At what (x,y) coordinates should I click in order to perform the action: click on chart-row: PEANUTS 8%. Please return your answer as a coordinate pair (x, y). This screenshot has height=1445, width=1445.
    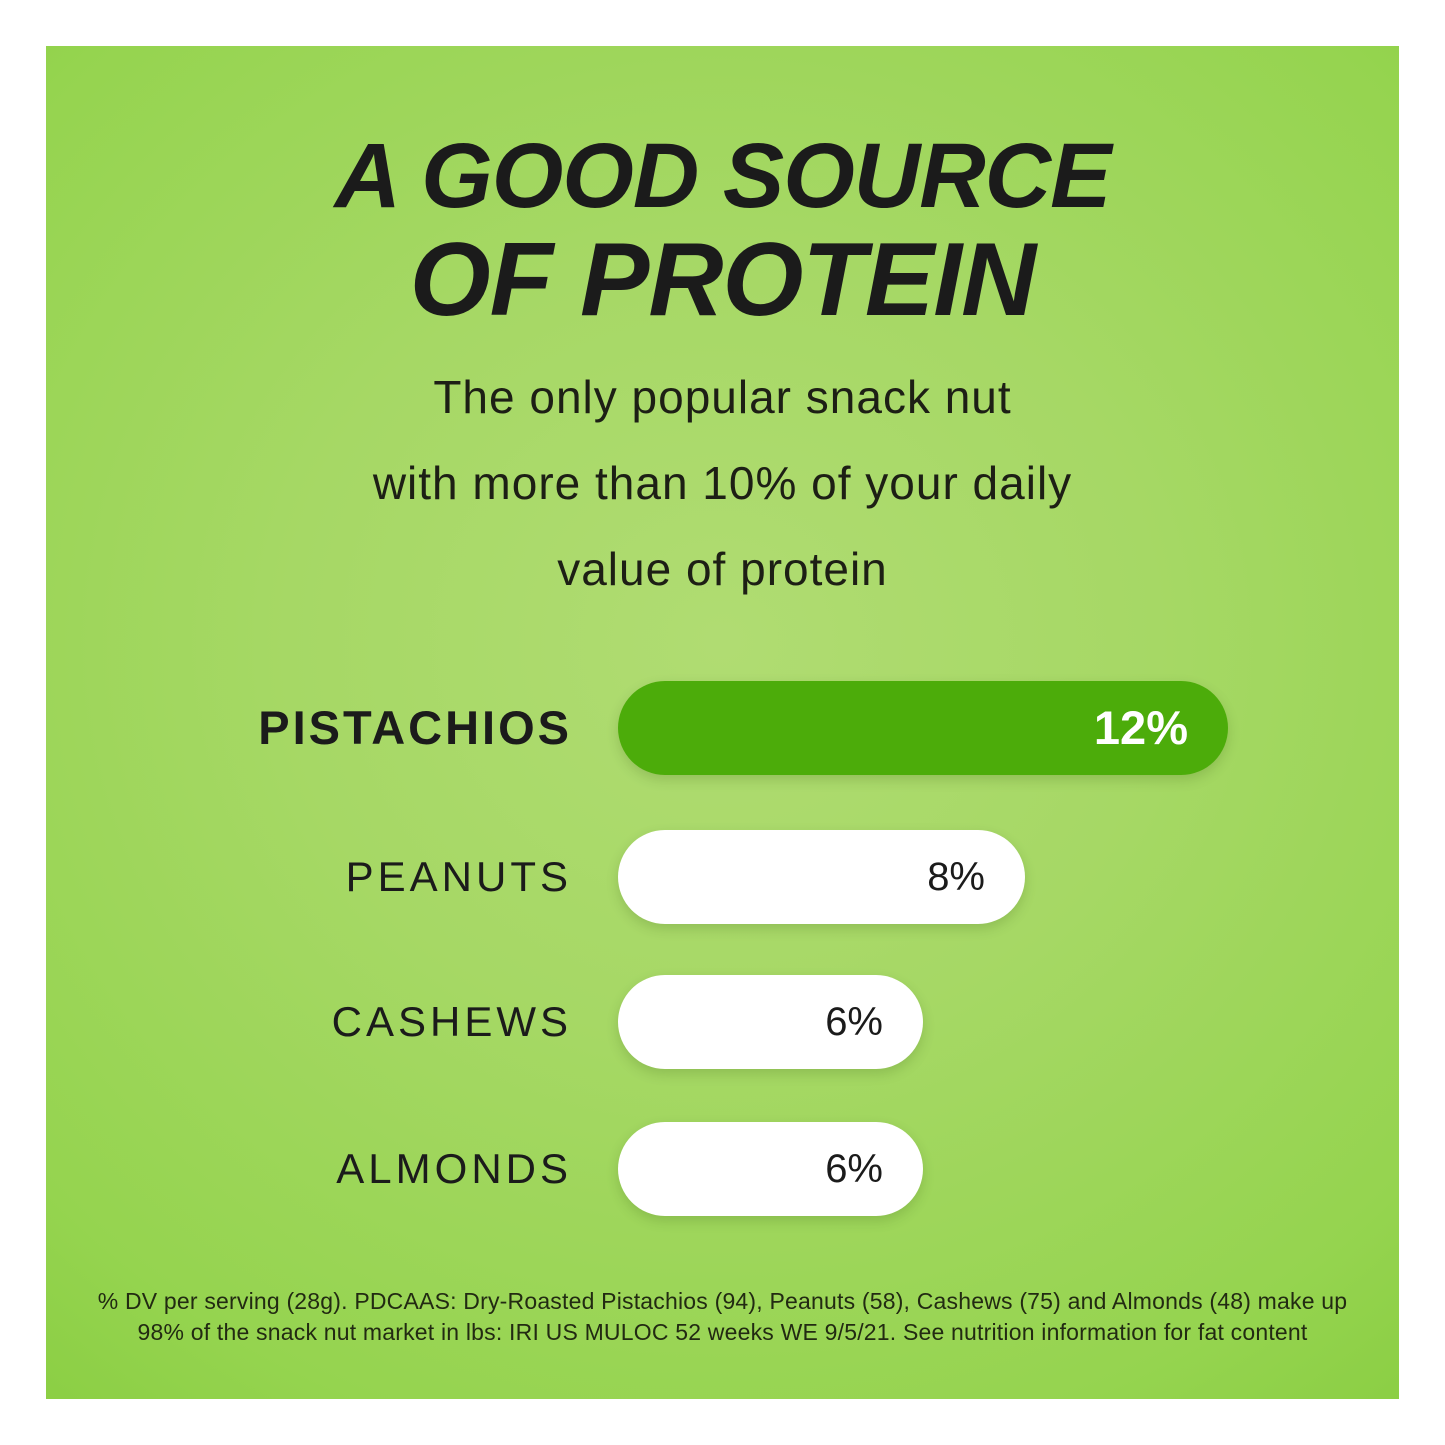
    Looking at the image, I should click on (722, 877).